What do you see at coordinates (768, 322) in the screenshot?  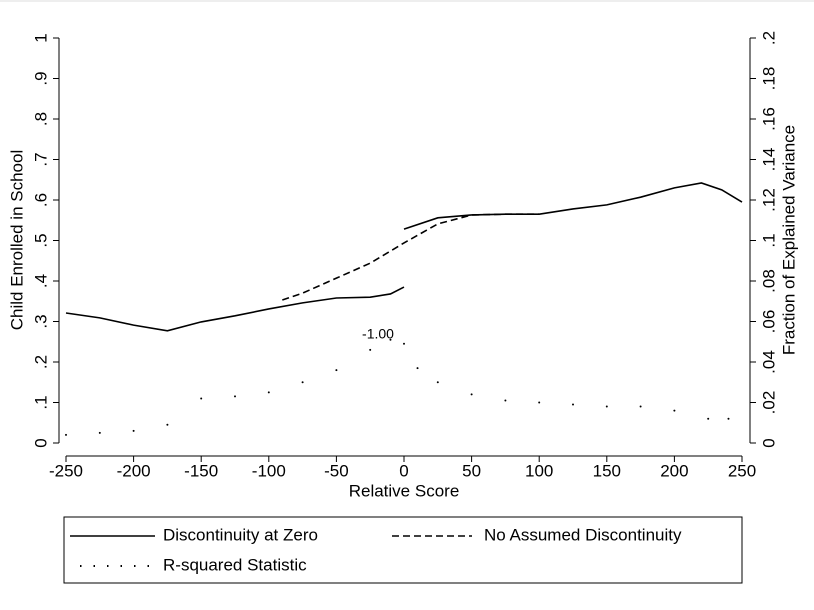 I see `y2-tick-label: .06` at bounding box center [768, 322].